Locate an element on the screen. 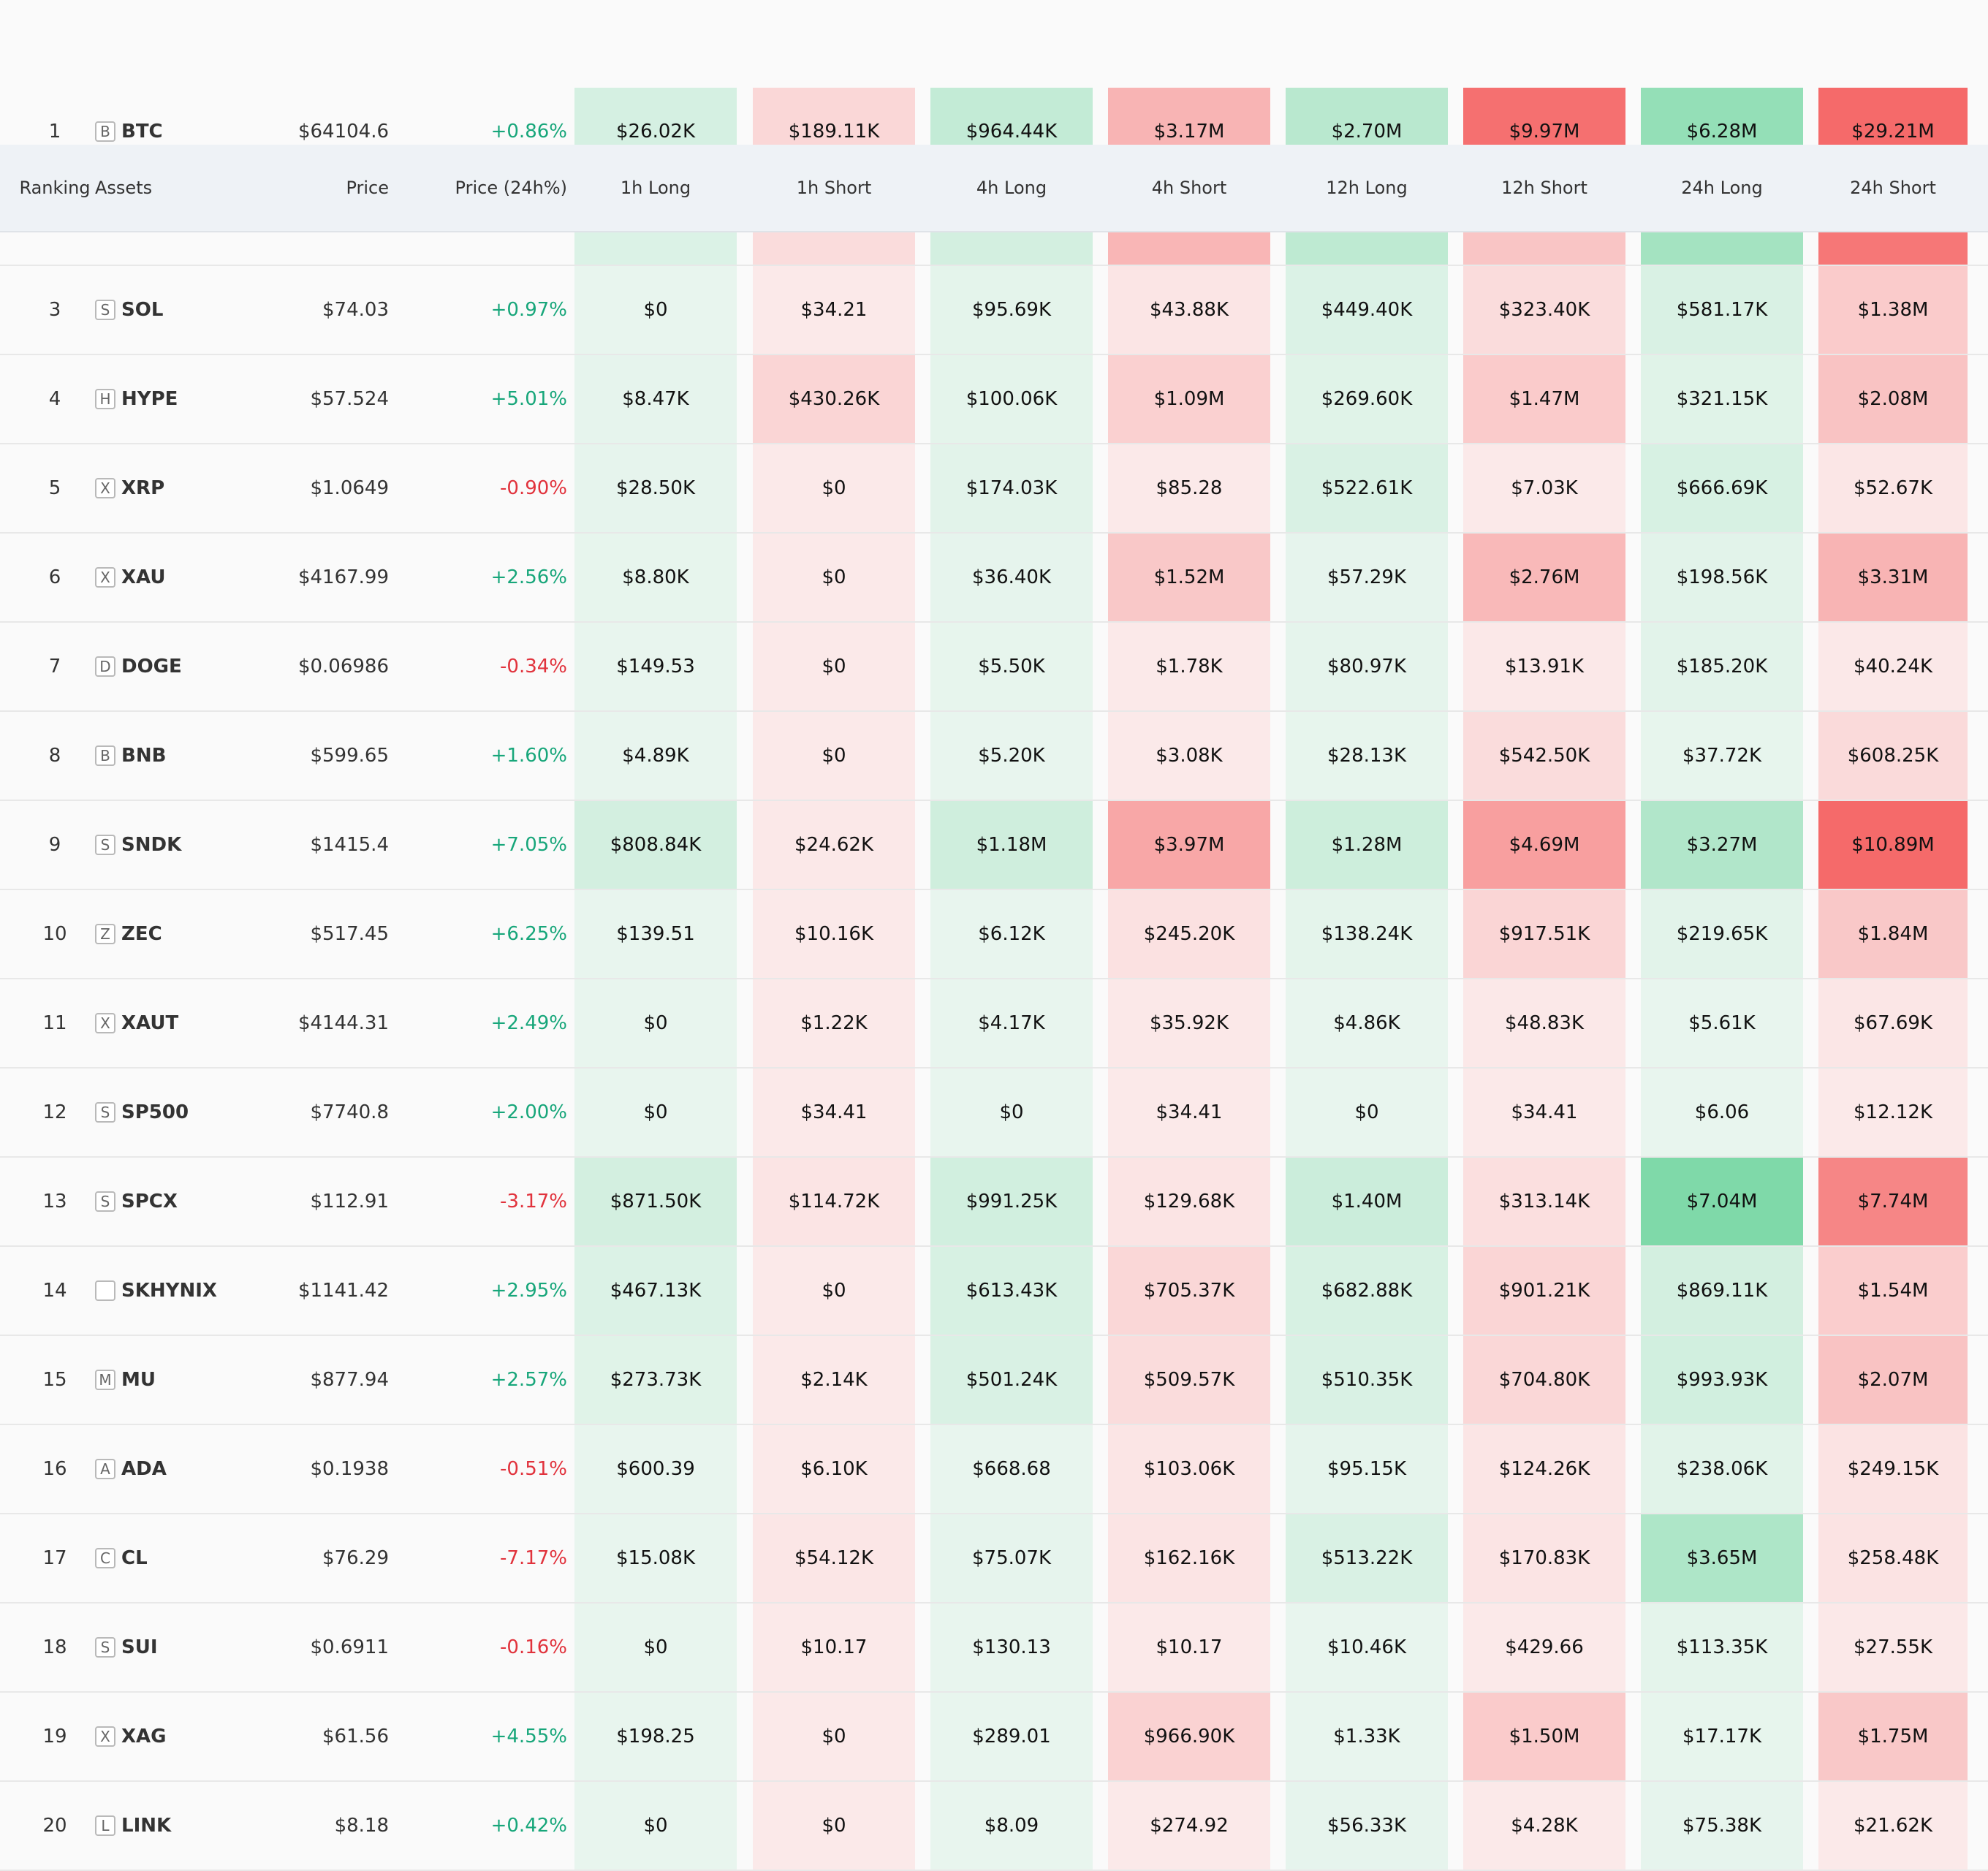 This screenshot has height=1871, width=1988. header-24h-short: 24h Short is located at coordinates (1893, 188).